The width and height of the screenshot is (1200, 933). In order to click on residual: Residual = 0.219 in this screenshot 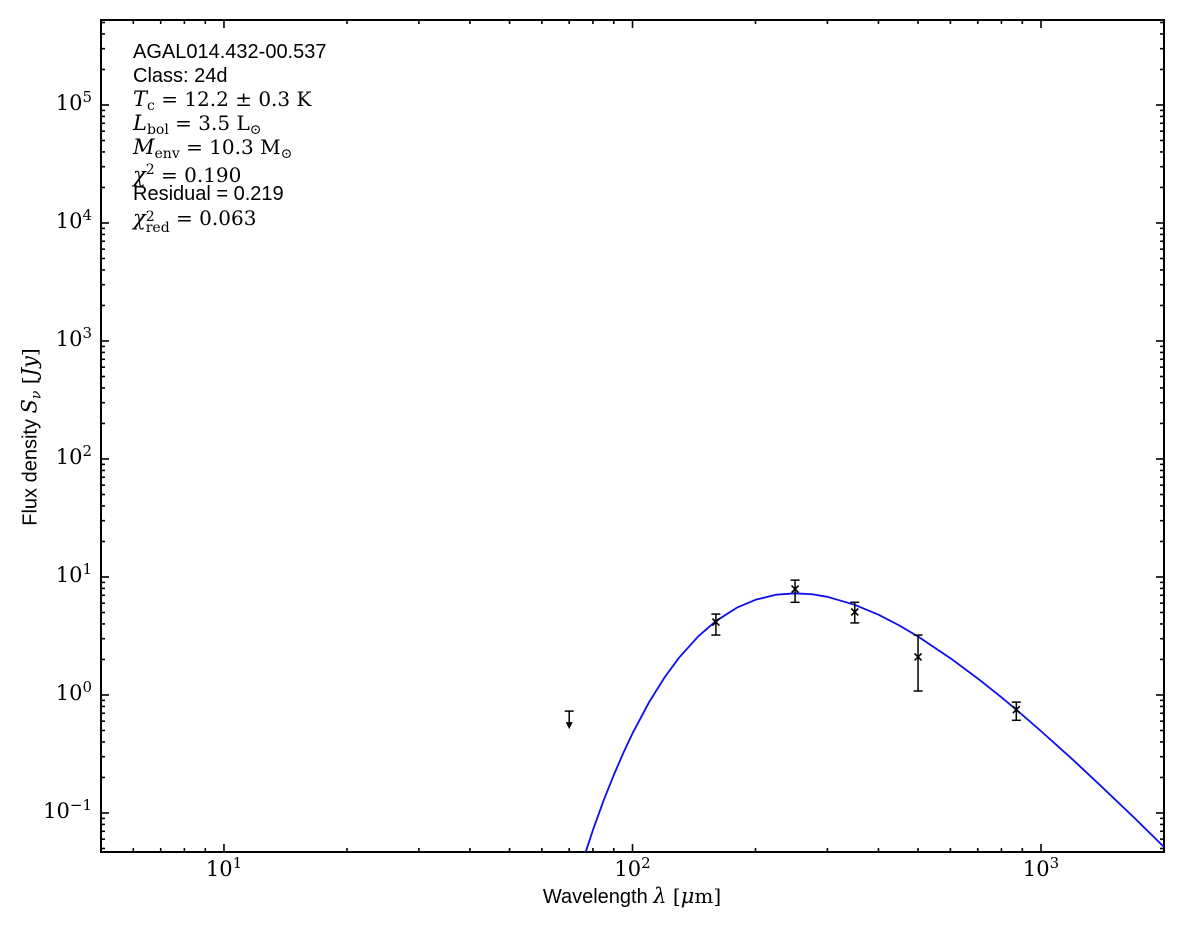, I will do `click(230, 195)`.